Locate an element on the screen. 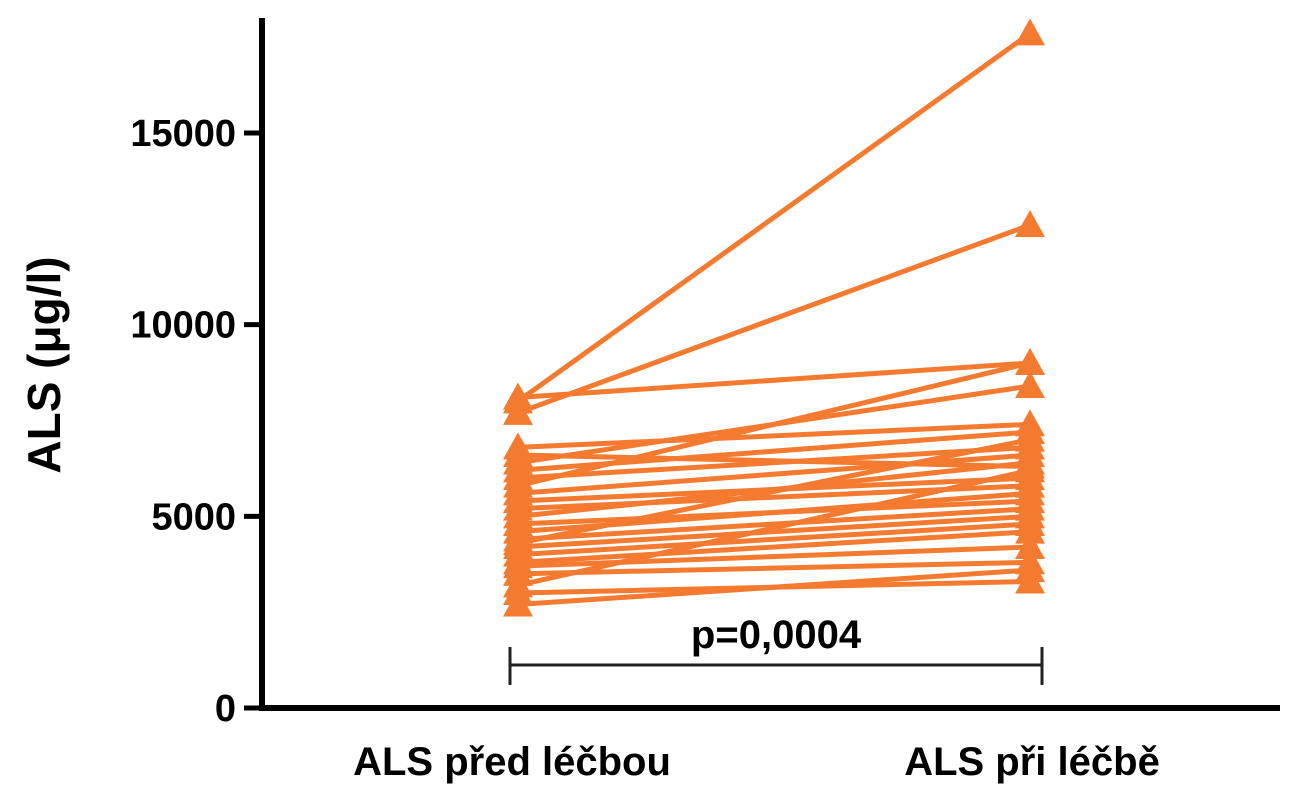  significance-bracket: p=0,0004 is located at coordinates (776, 649).